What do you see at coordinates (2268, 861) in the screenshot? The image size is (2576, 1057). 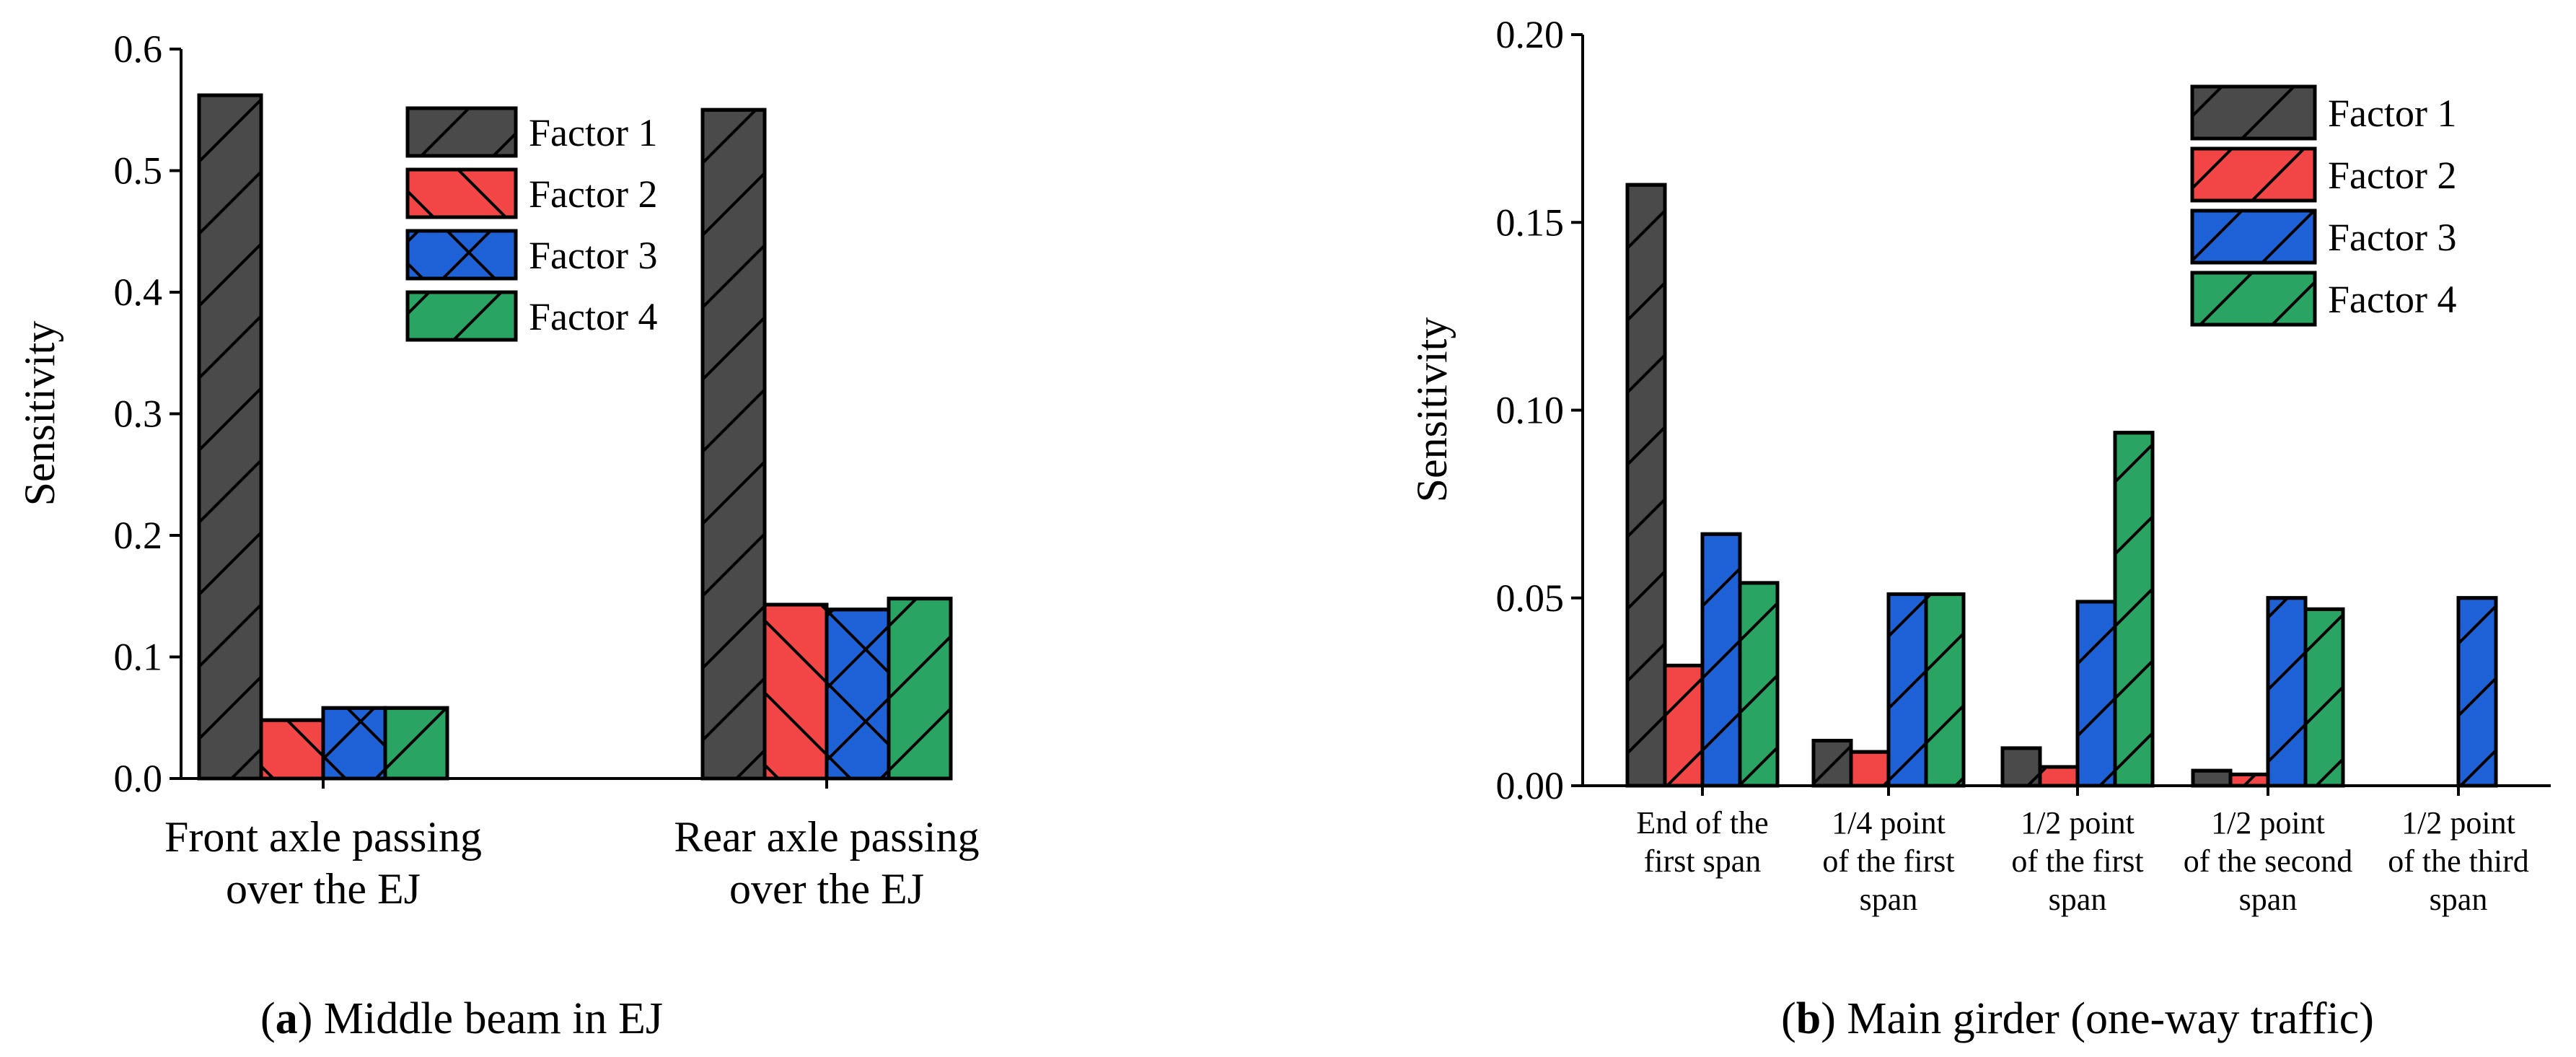 I see `category-label: of the second` at bounding box center [2268, 861].